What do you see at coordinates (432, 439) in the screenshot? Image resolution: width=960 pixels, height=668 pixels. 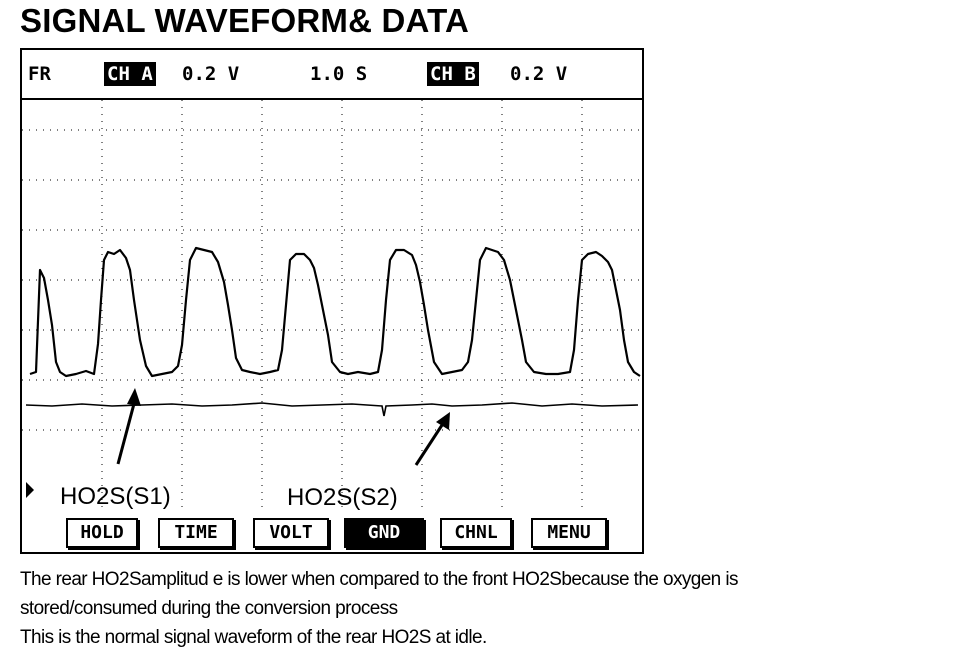 I see `rear-sensor-arrow` at bounding box center [432, 439].